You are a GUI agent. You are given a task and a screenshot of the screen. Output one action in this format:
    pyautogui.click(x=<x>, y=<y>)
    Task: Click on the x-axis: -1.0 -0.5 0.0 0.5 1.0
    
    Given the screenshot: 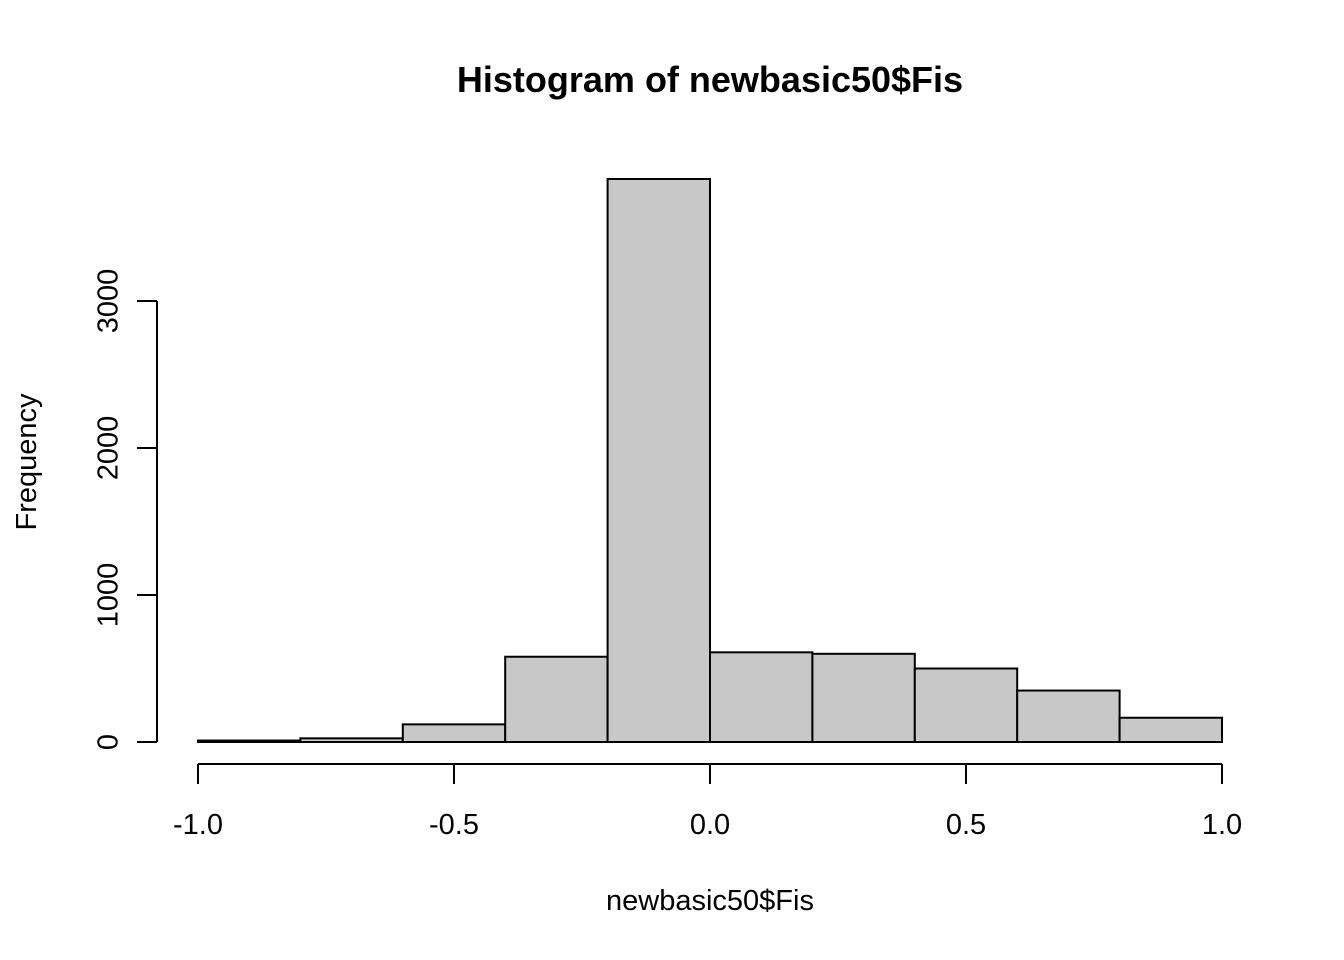 What is the action you would take?
    pyautogui.click(x=707, y=802)
    